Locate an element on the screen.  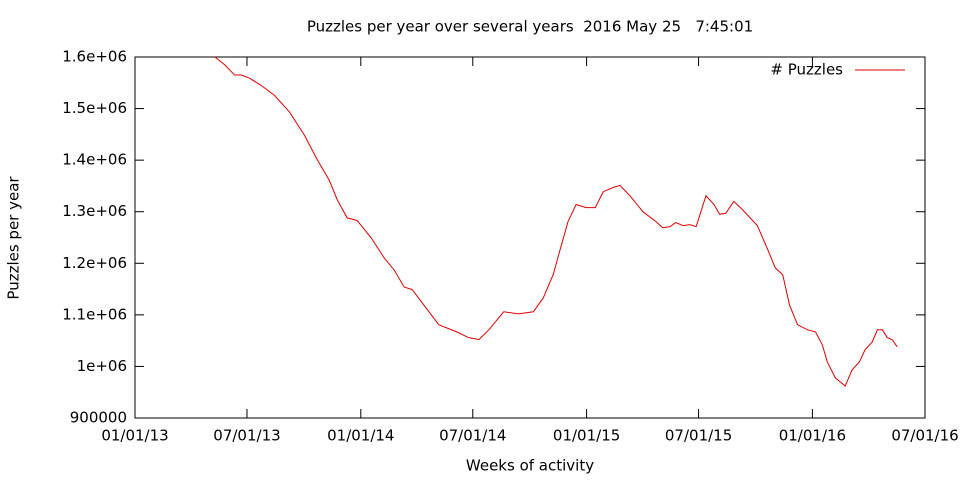
y-tick-label: 1.6e+06 is located at coordinates (94, 57).